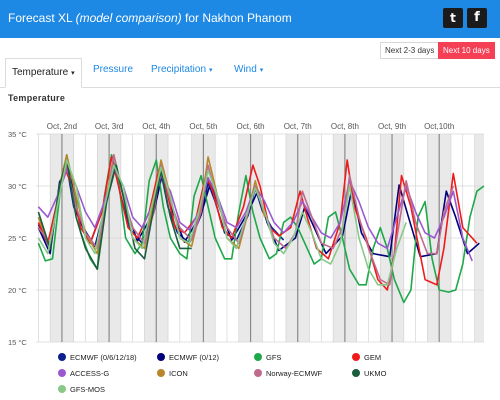 This screenshot has height=400, width=500. Describe the element at coordinates (375, 373) in the screenshot. I see `legend-label: UKMO` at that location.